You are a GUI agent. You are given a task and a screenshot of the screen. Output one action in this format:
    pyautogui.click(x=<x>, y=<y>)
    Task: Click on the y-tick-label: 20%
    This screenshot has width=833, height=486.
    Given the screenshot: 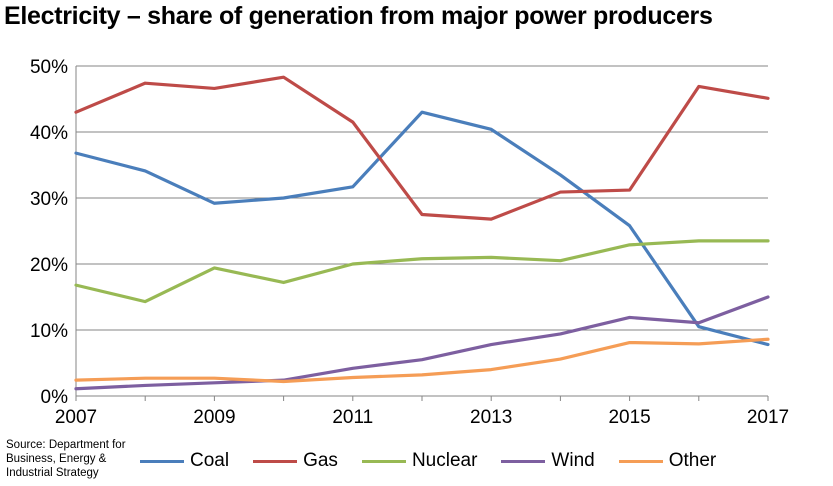 What is the action you would take?
    pyautogui.click(x=49, y=265)
    